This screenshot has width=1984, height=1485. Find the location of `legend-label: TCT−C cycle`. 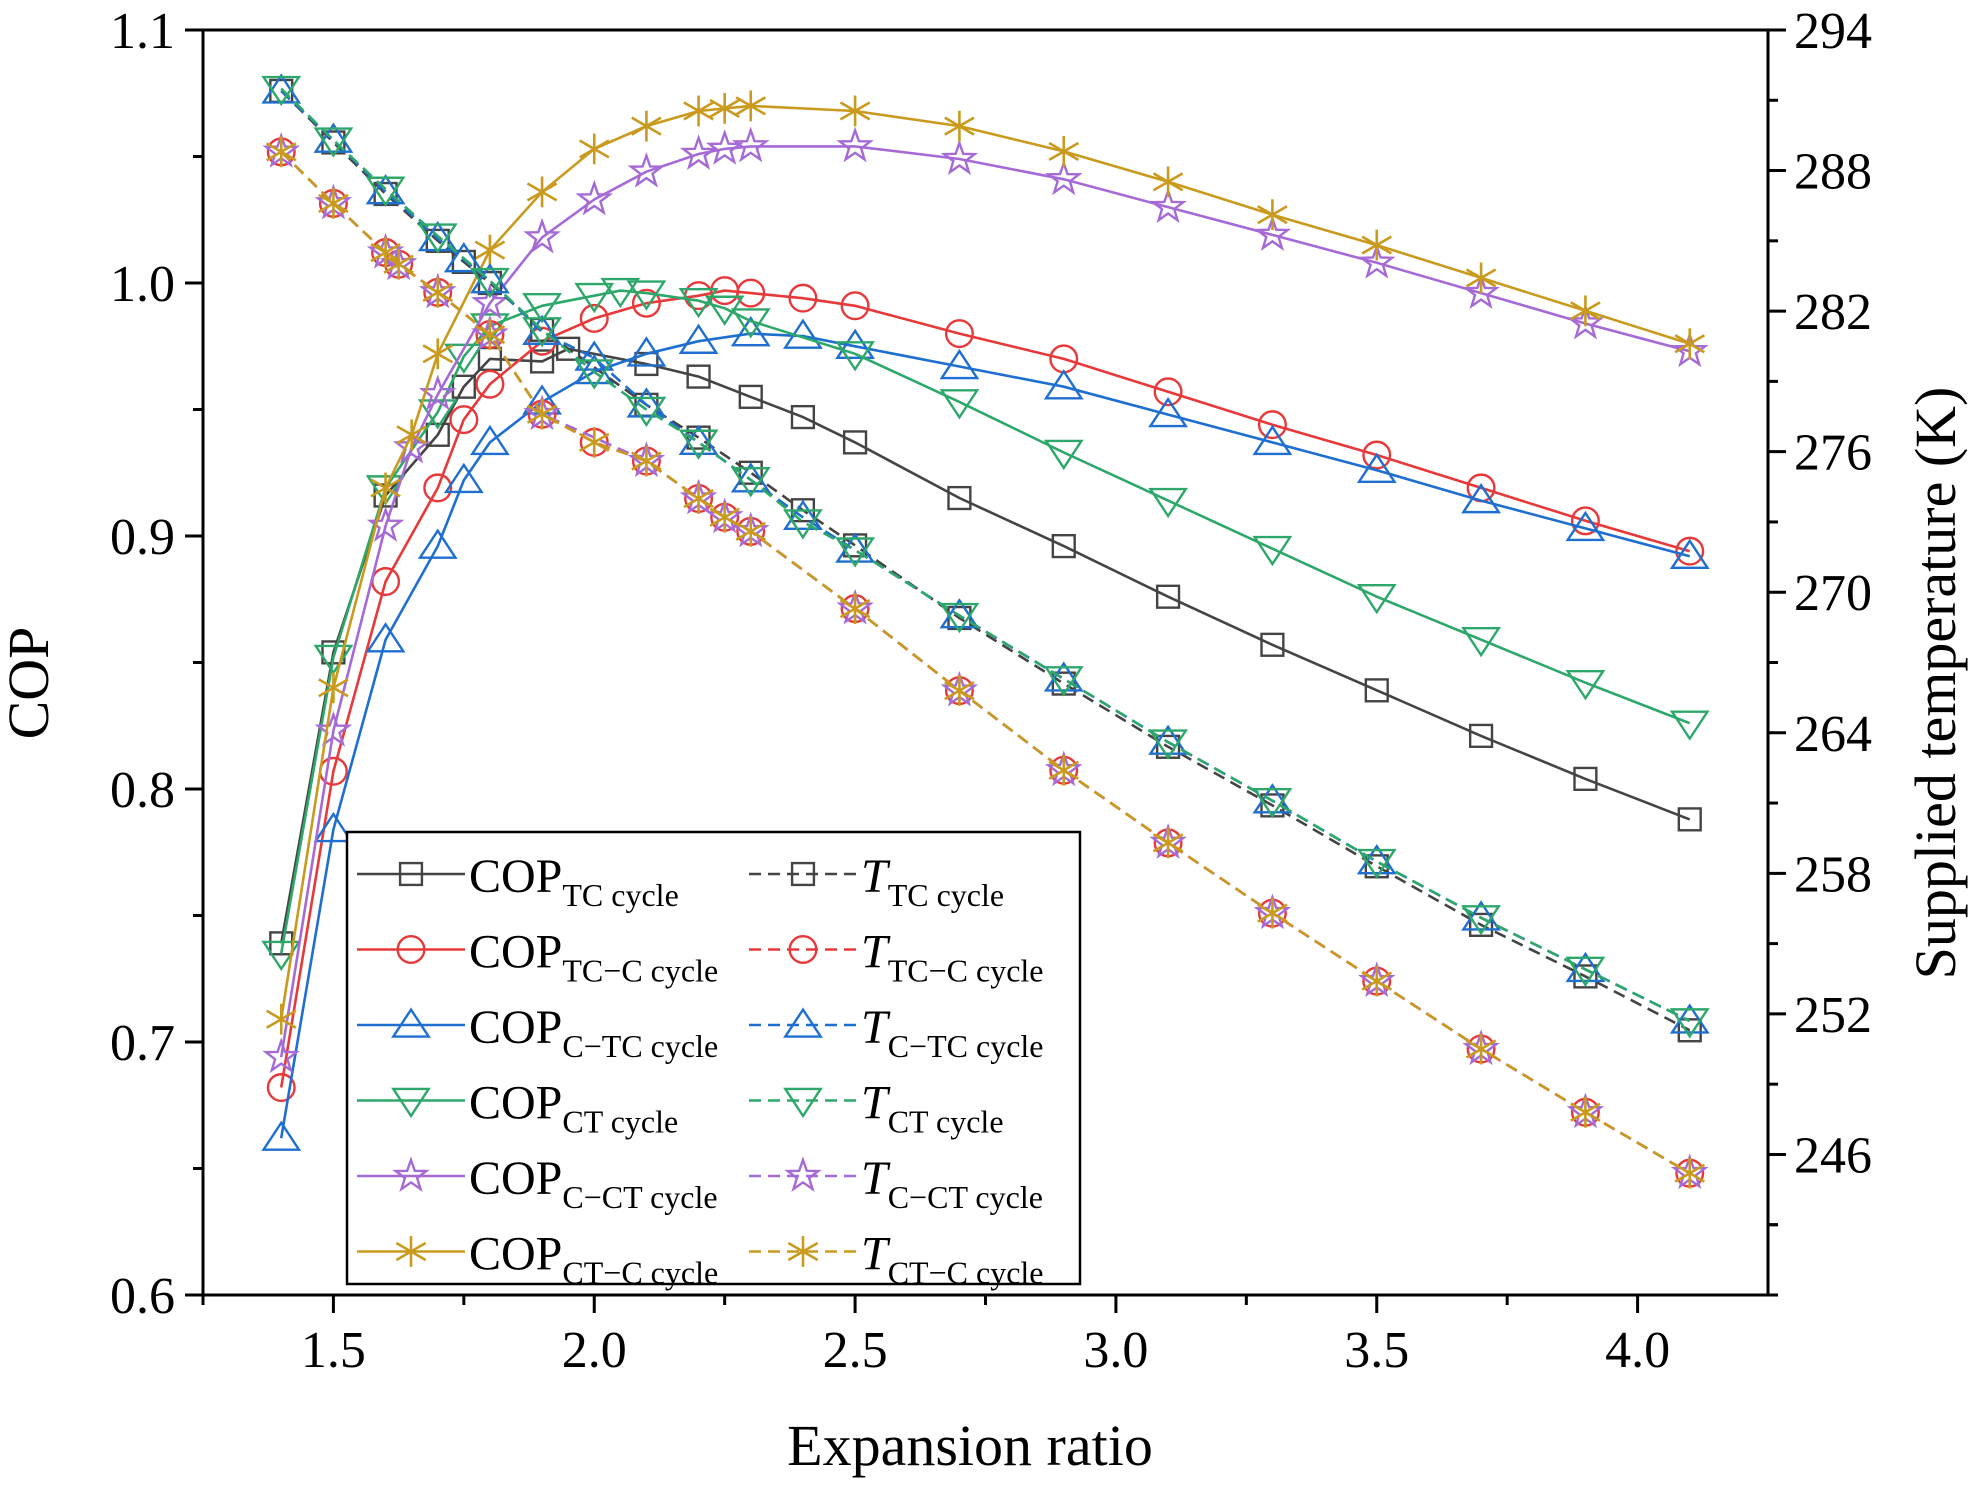

legend-label: TCT−C cycle is located at coordinates (952, 1259).